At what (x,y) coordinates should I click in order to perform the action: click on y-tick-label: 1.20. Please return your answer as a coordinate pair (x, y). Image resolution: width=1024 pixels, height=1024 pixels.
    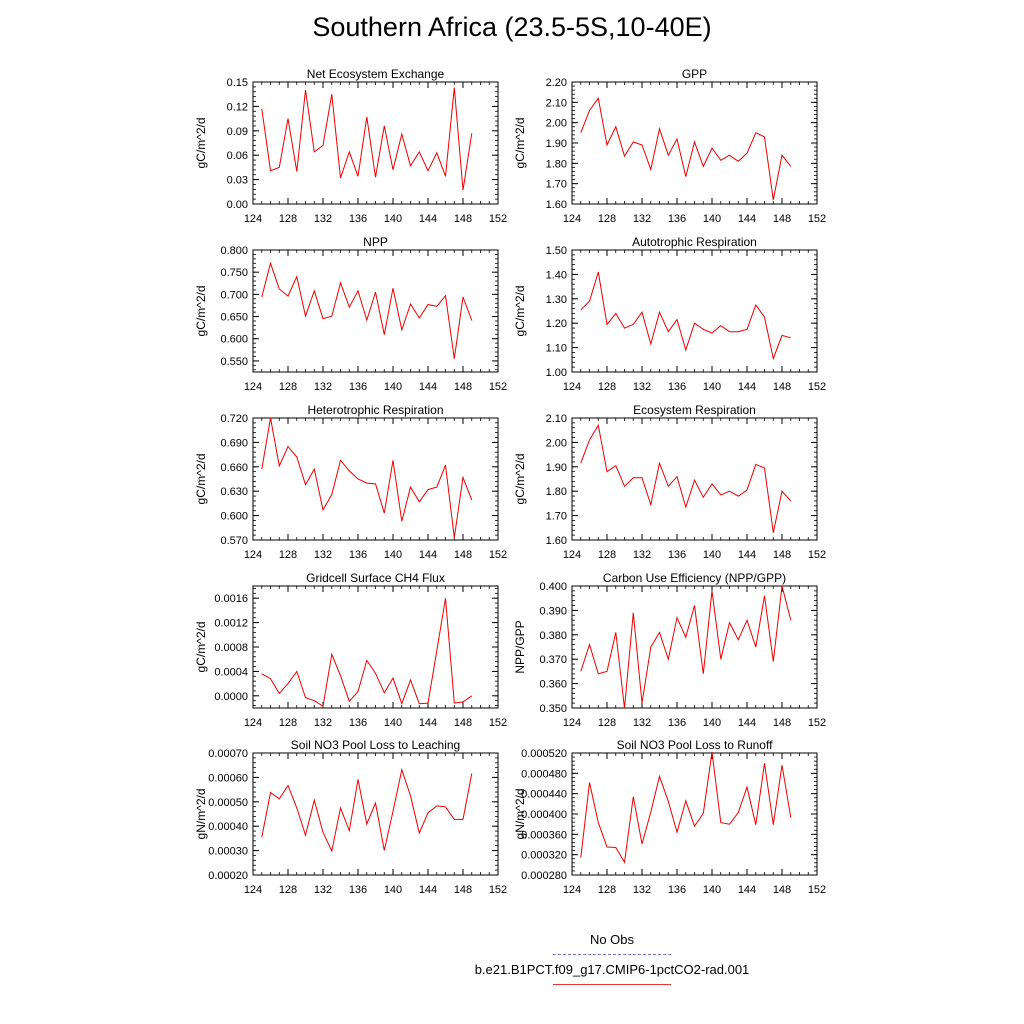
    Looking at the image, I should click on (556, 324).